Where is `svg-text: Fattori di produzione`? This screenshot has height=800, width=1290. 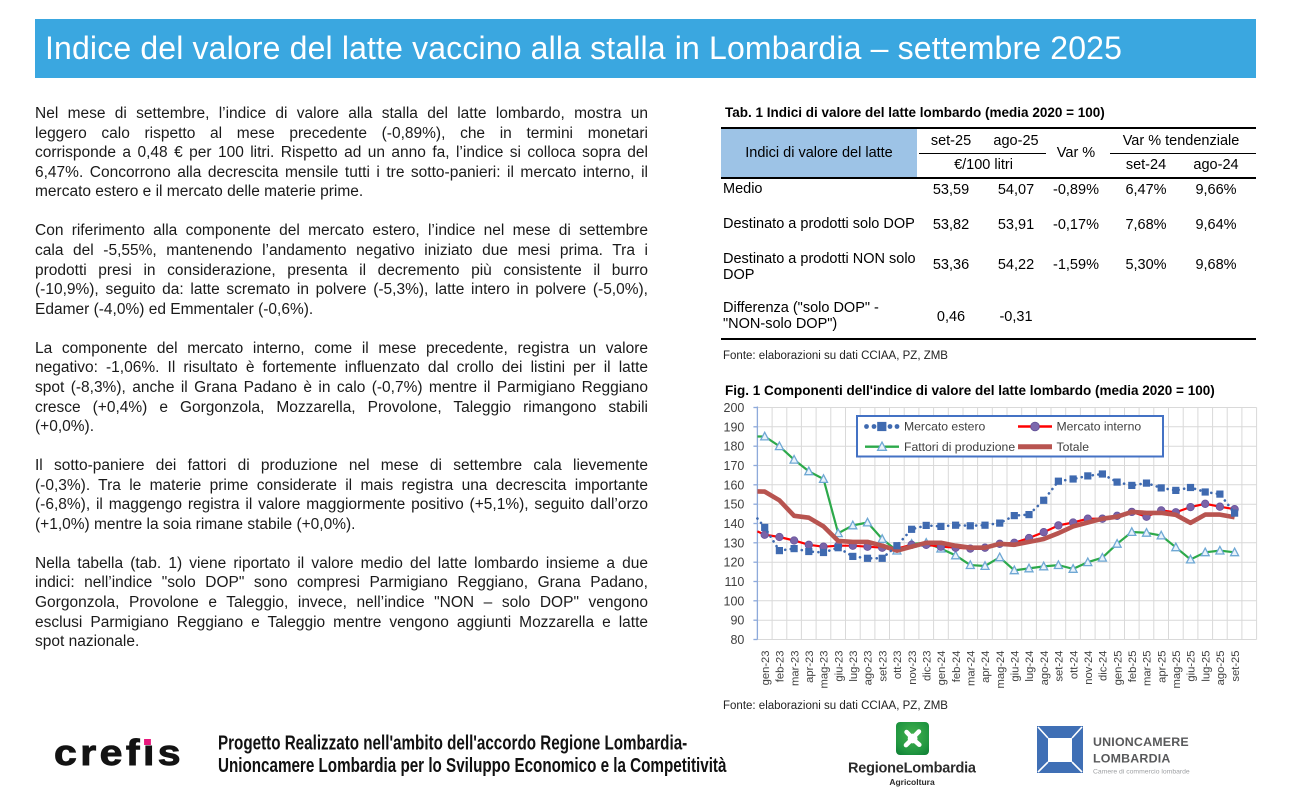 svg-text: Fattori di produzione is located at coordinates (959, 447).